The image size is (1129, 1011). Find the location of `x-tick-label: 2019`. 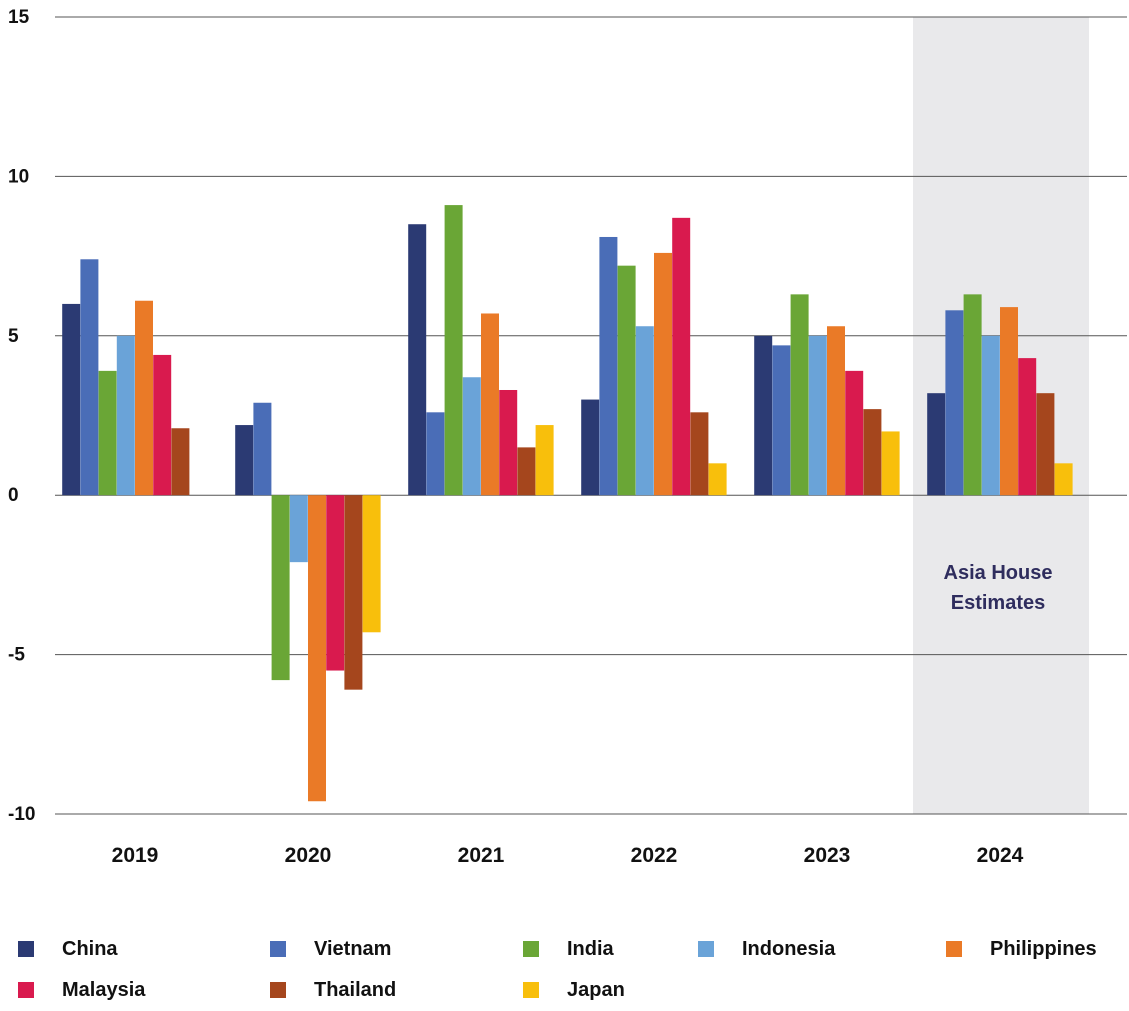

x-tick-label: 2019 is located at coordinates (135, 855).